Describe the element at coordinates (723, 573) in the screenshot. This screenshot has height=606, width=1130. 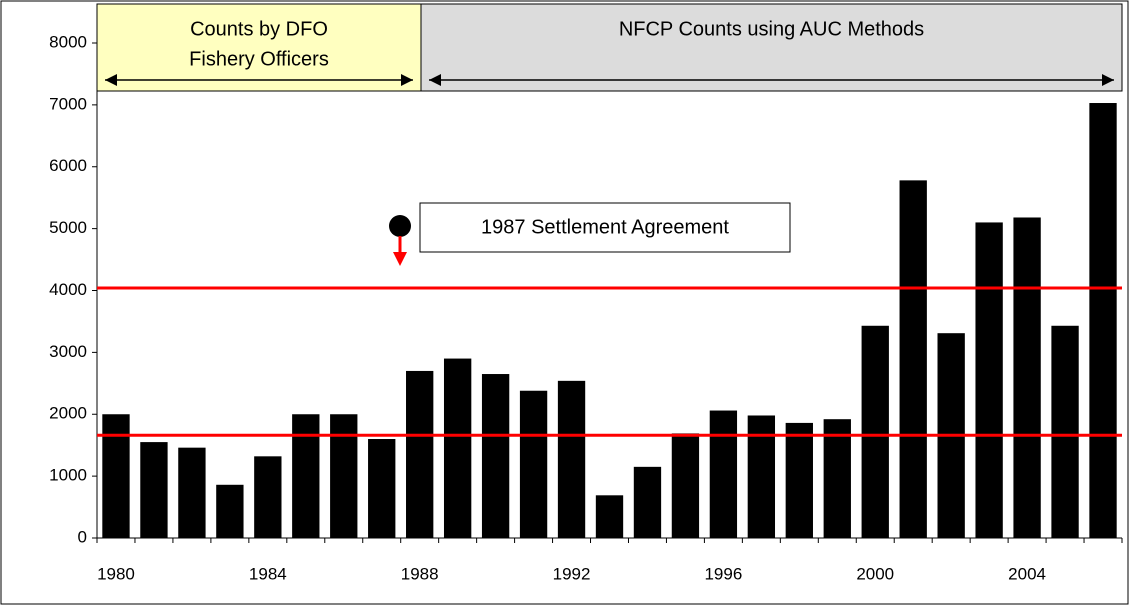
I see `x-tick-label: 1996` at that location.